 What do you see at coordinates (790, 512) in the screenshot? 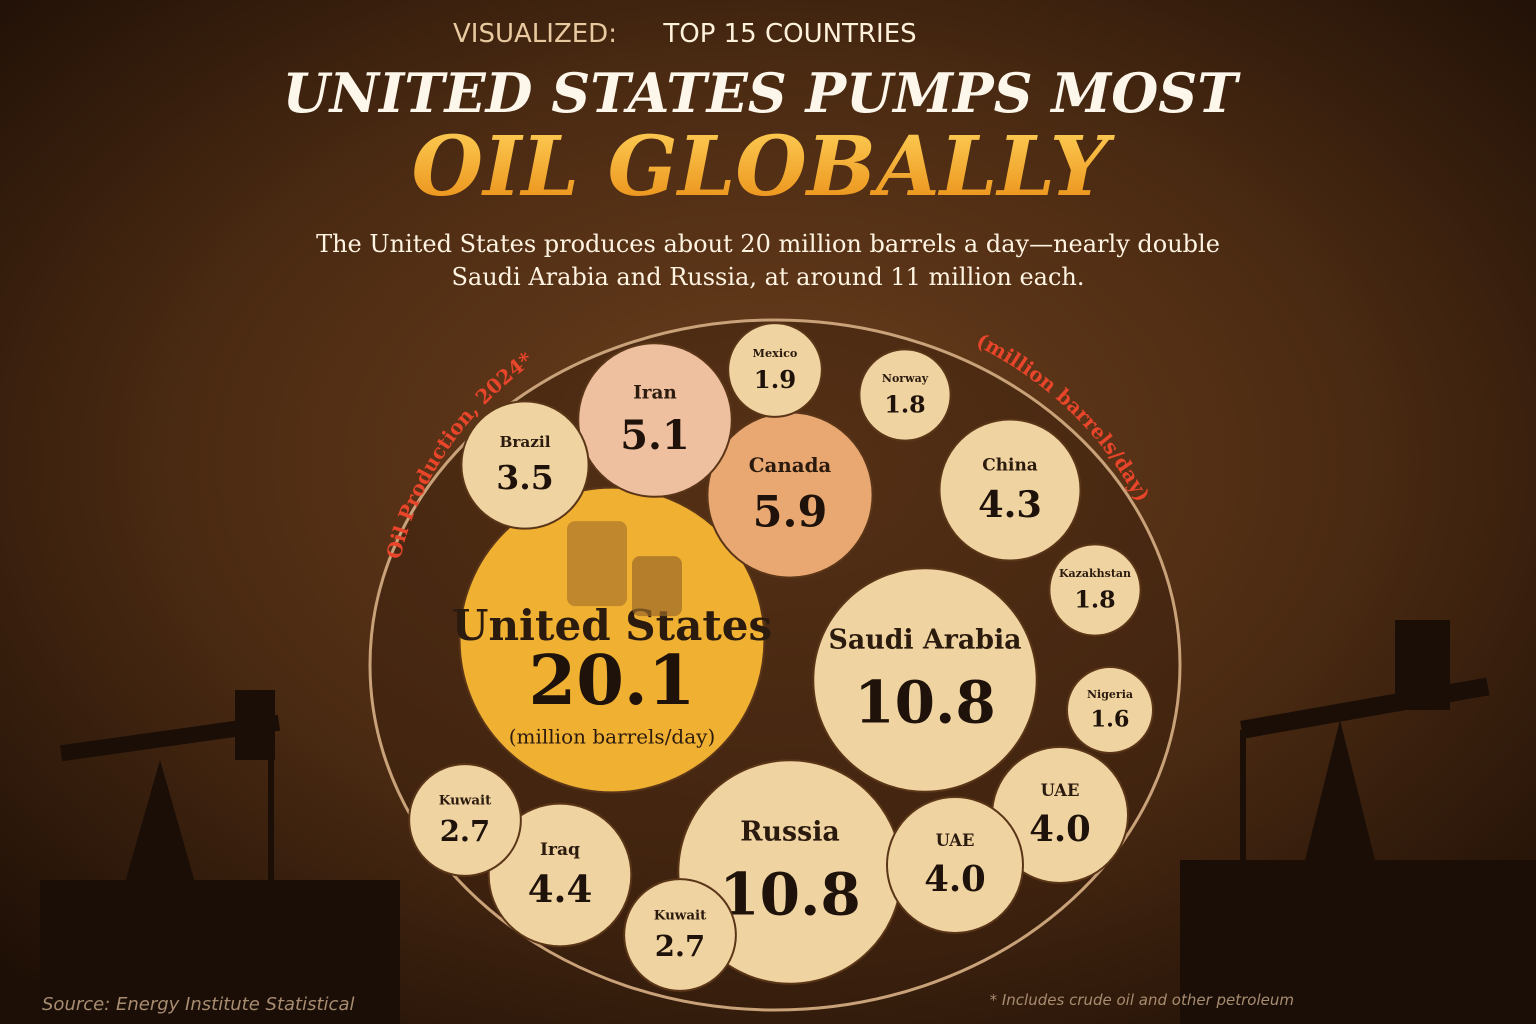
I see `bubble-value: 5.9` at bounding box center [790, 512].